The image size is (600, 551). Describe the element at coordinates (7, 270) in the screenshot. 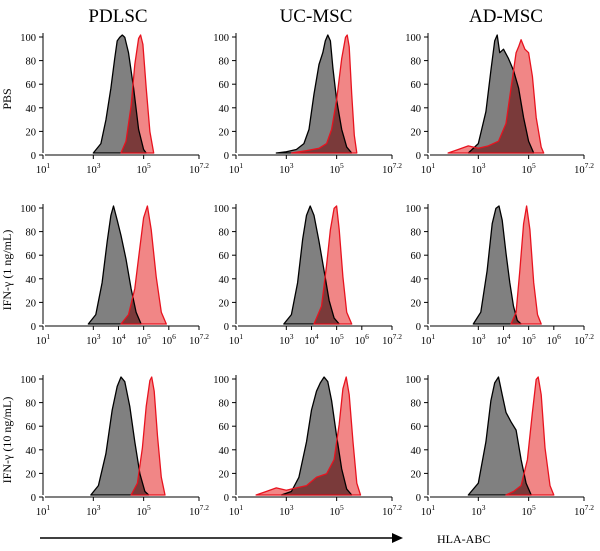

I see `row-label-ifn-1: IFN-γ (1 ng/mL)` at that location.